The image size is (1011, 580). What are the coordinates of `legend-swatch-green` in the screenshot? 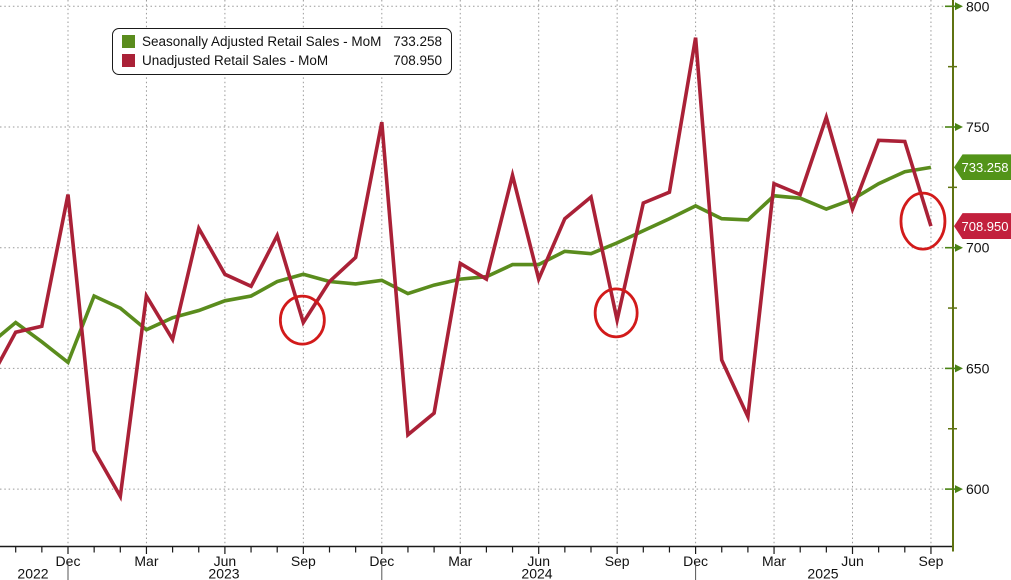 It's located at (128, 41).